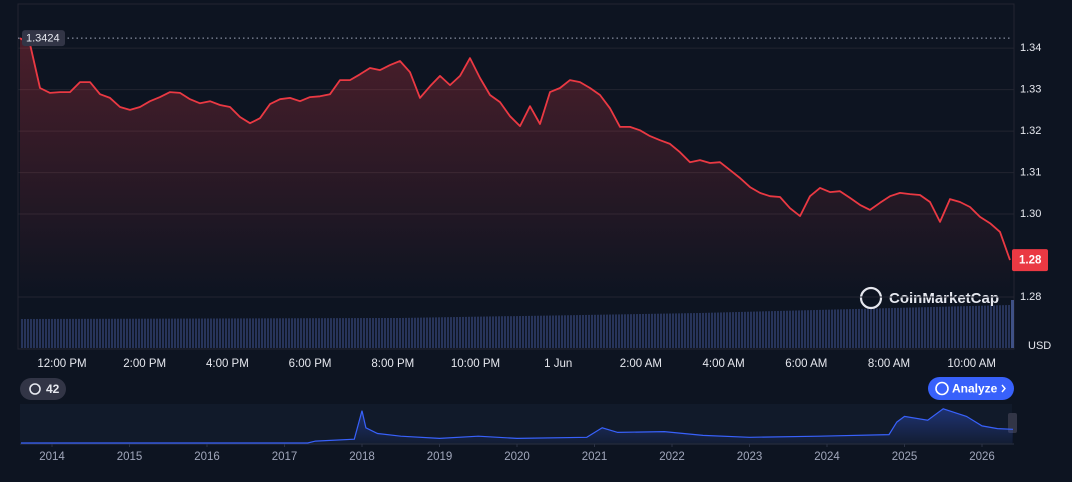  I want to click on analyze-button: Analyze, so click(971, 388).